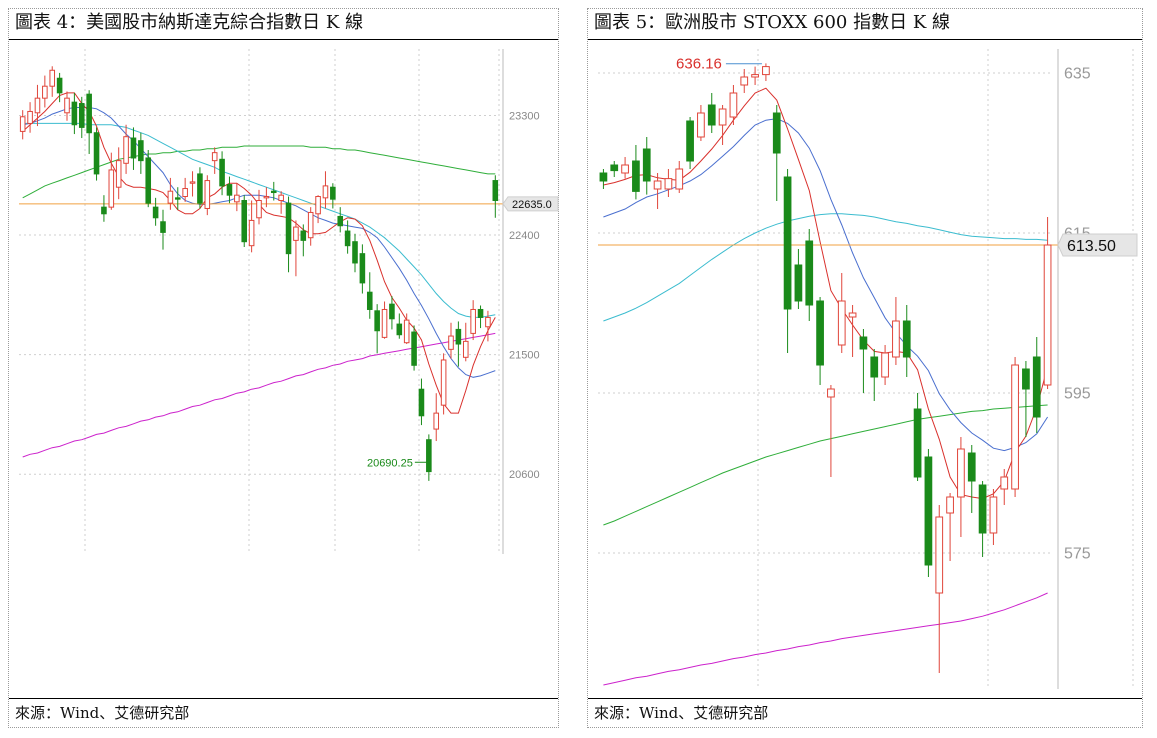 The image size is (1157, 738). I want to click on high-annotation-text: 636.16, so click(699, 64).